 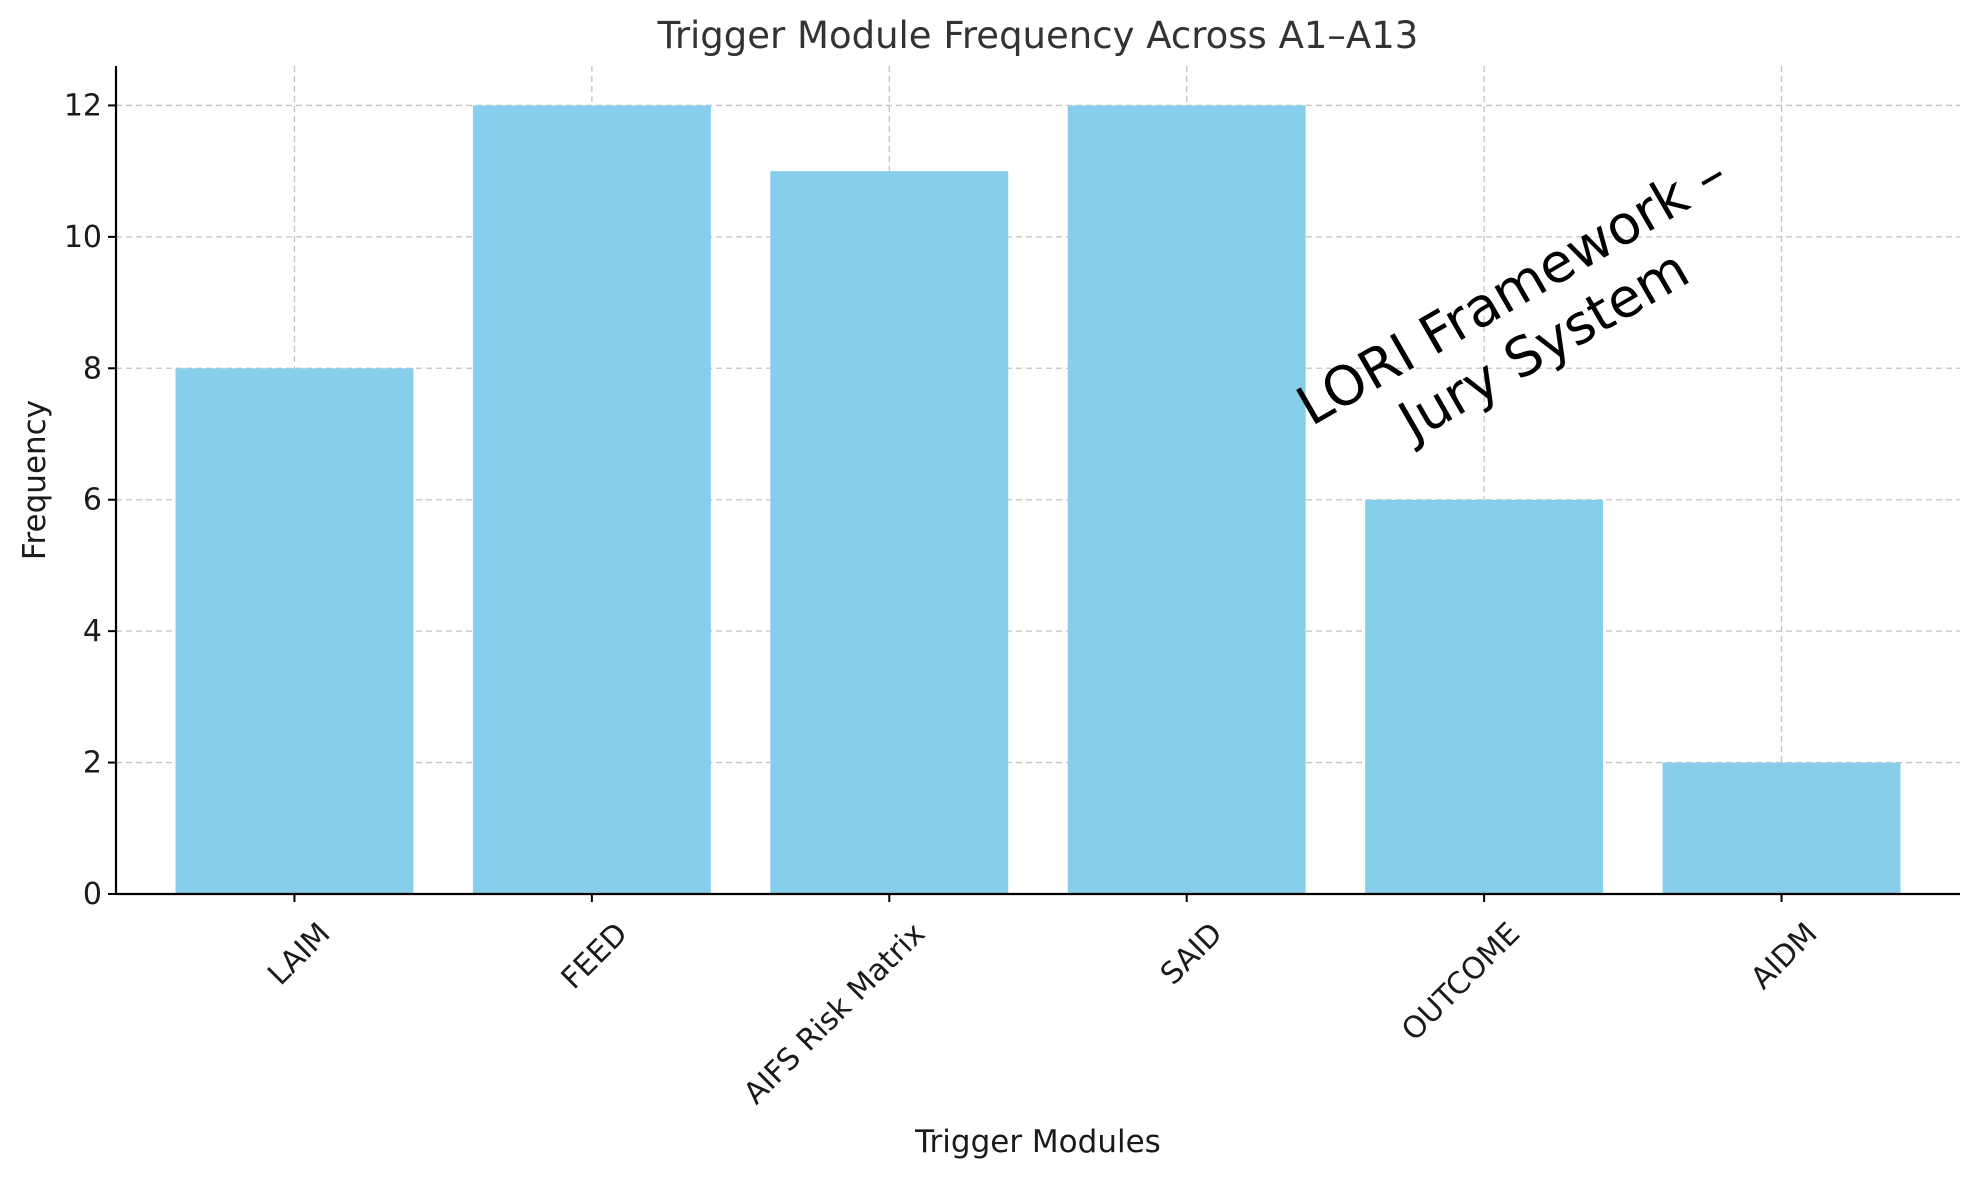 I want to click on y-tick-label: 0, so click(x=92, y=894).